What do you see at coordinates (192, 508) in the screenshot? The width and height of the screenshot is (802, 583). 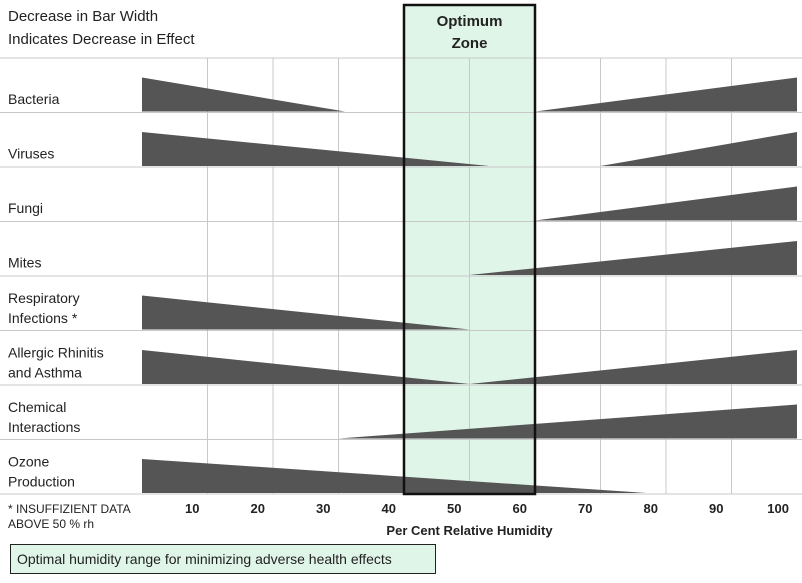 I see `x-tick-label: 10` at bounding box center [192, 508].